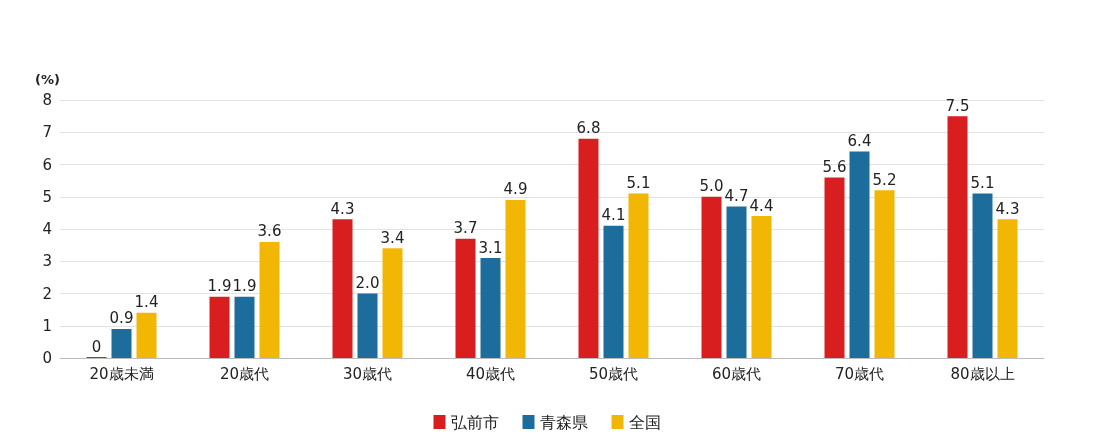 The image size is (1094, 443). What do you see at coordinates (736, 373) in the screenshot?
I see `x-tick-label: 60歳代` at bounding box center [736, 373].